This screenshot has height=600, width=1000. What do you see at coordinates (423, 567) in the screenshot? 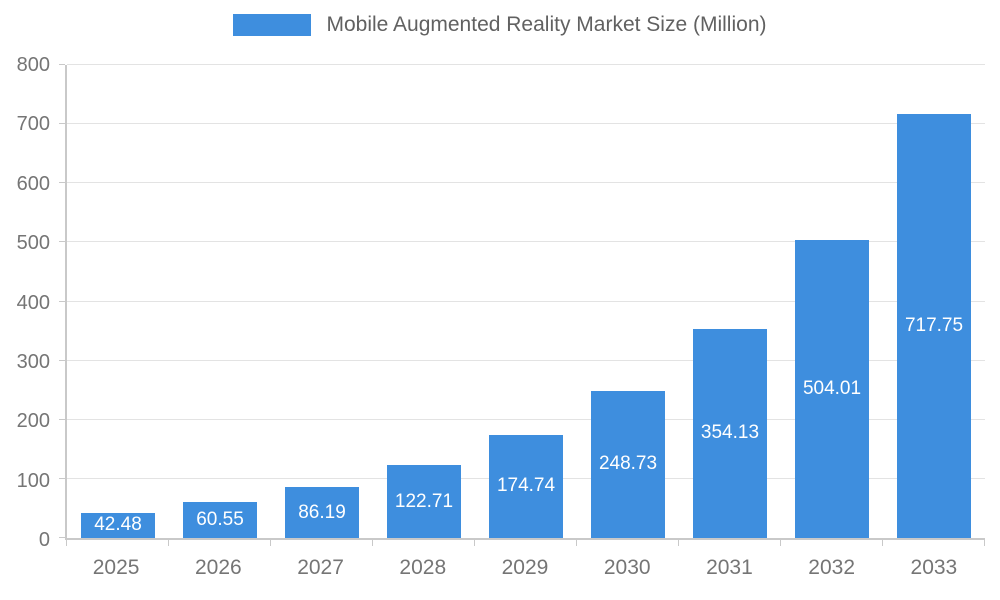
I see `x-tick-label: 2028` at bounding box center [423, 567].